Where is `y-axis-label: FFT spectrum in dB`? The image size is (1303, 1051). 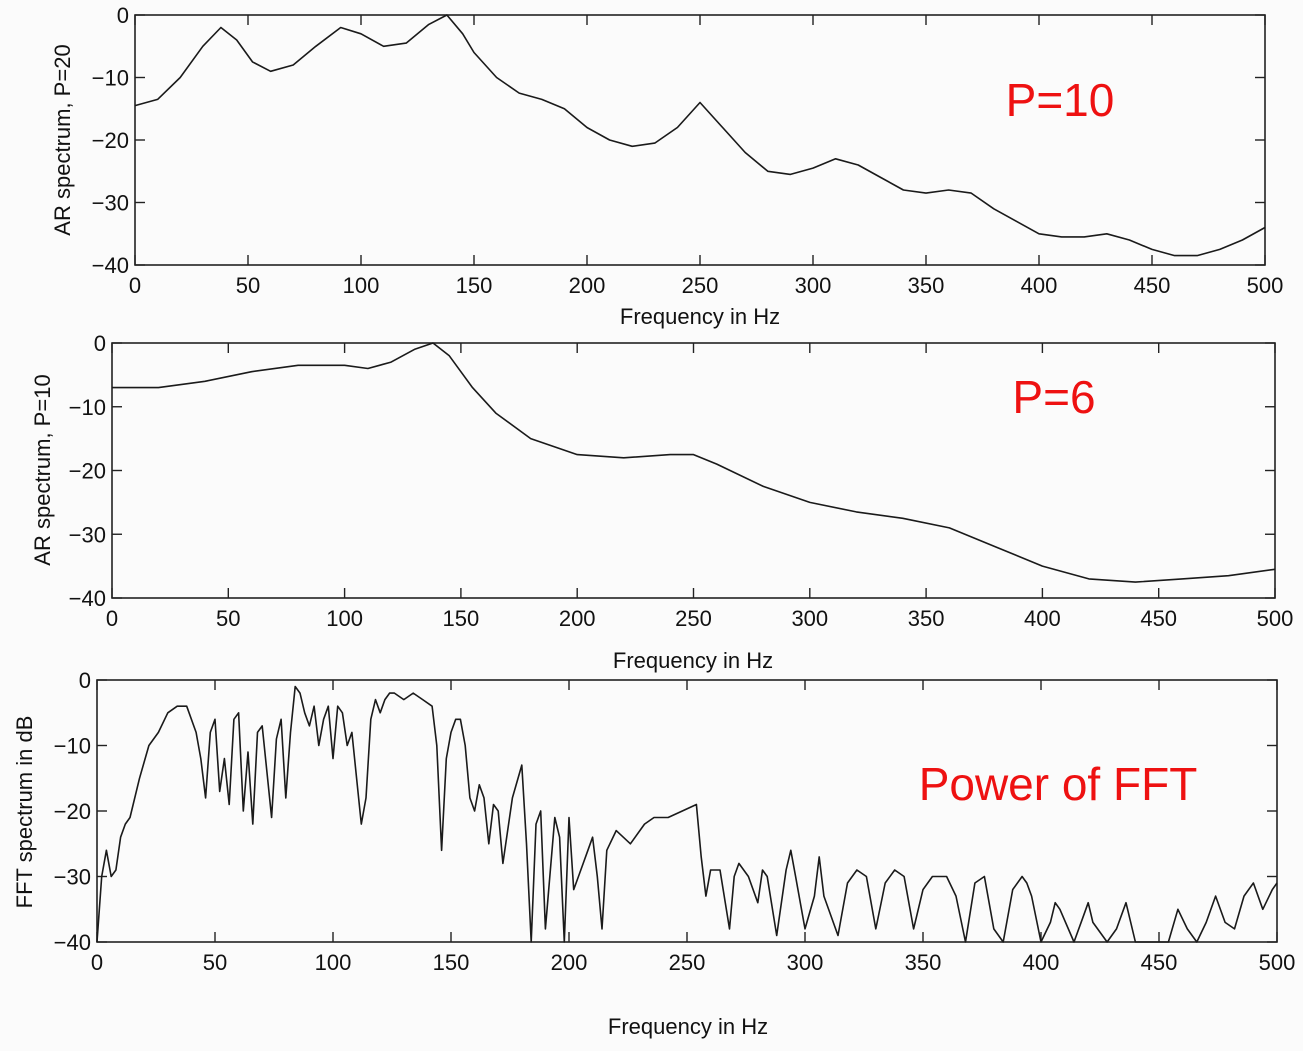
y-axis-label: FFT spectrum in dB is located at coordinates (24, 812).